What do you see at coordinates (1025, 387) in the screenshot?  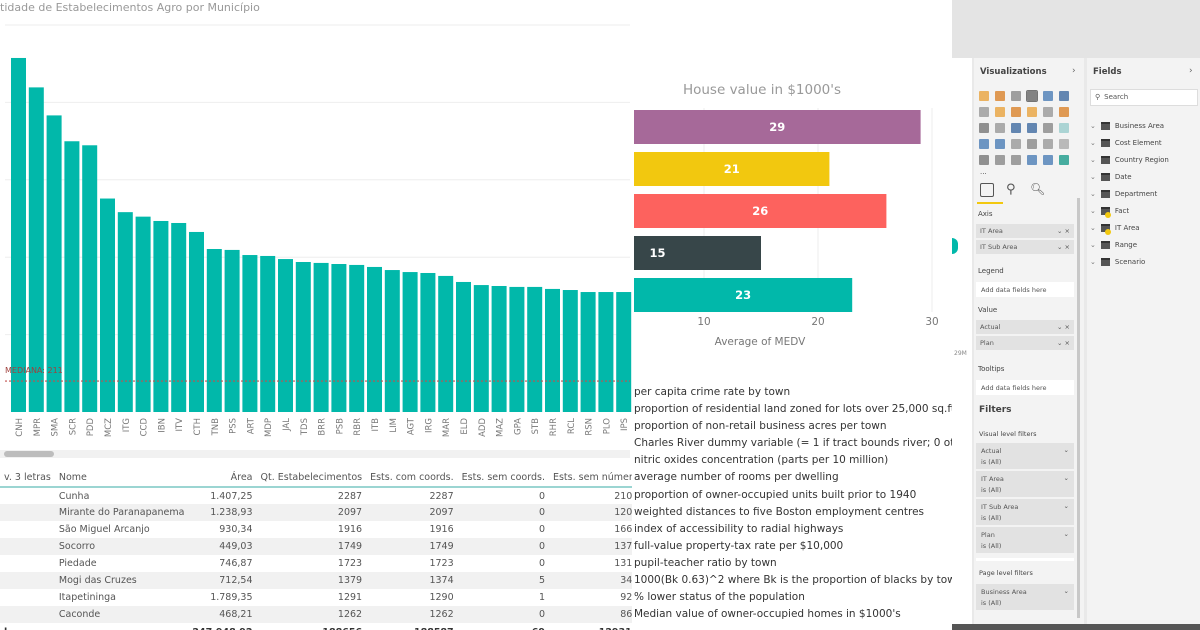 I see `tooltips-drop-zone: Add data fields here` at bounding box center [1025, 387].